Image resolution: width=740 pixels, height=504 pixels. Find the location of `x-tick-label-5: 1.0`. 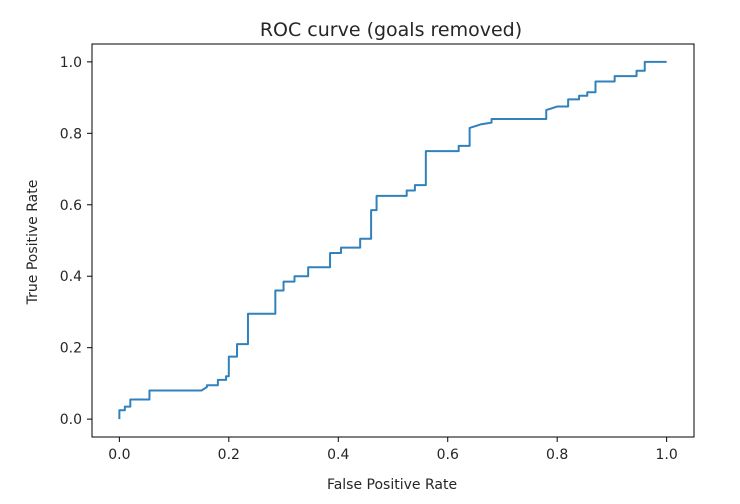

x-tick-label-5: 1.0 is located at coordinates (667, 455).